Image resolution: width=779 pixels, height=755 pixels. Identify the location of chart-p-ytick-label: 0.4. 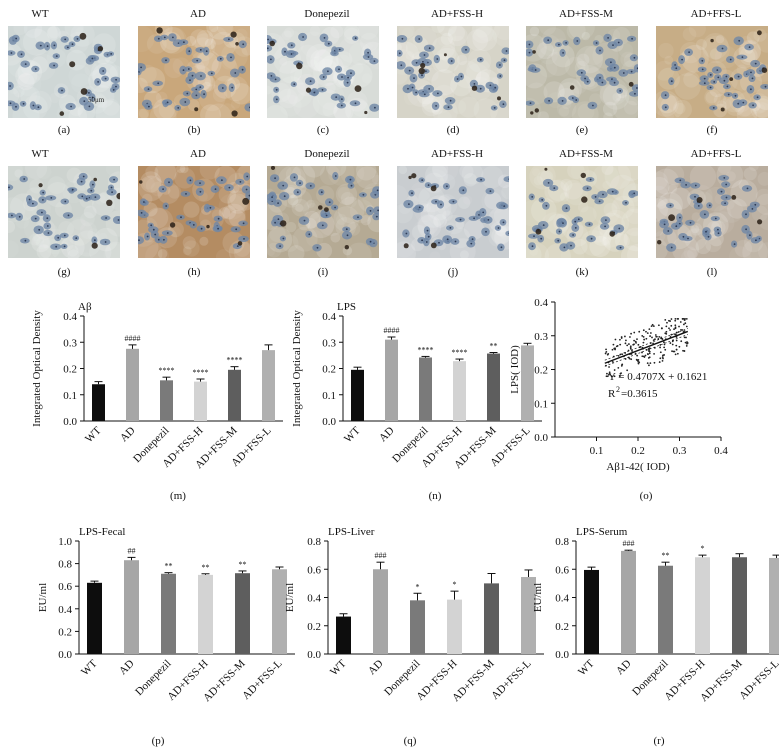
(65, 610).